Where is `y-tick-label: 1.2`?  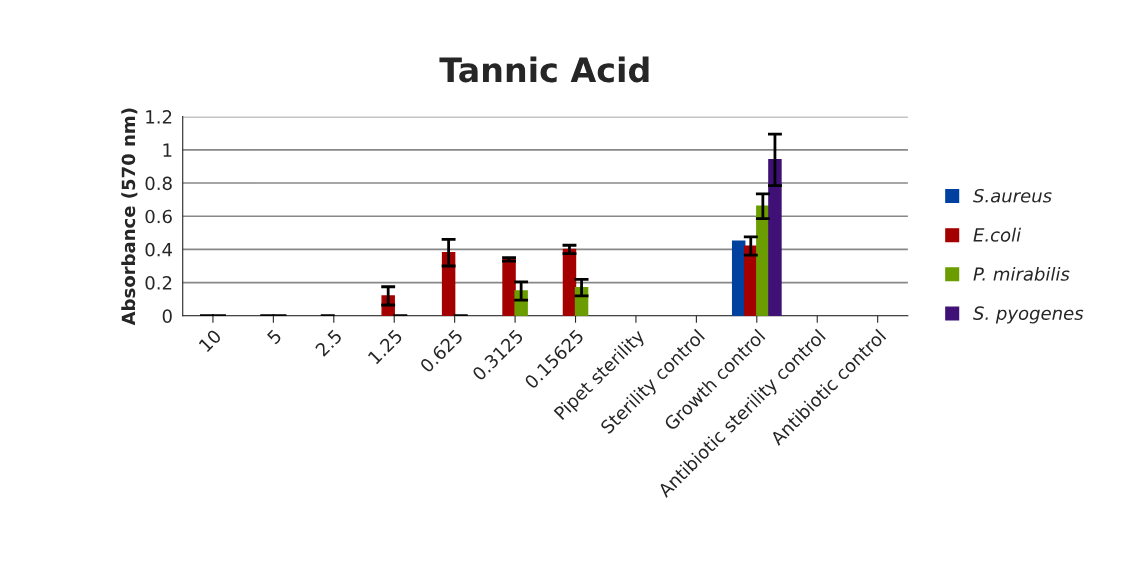 y-tick-label: 1.2 is located at coordinates (159, 117).